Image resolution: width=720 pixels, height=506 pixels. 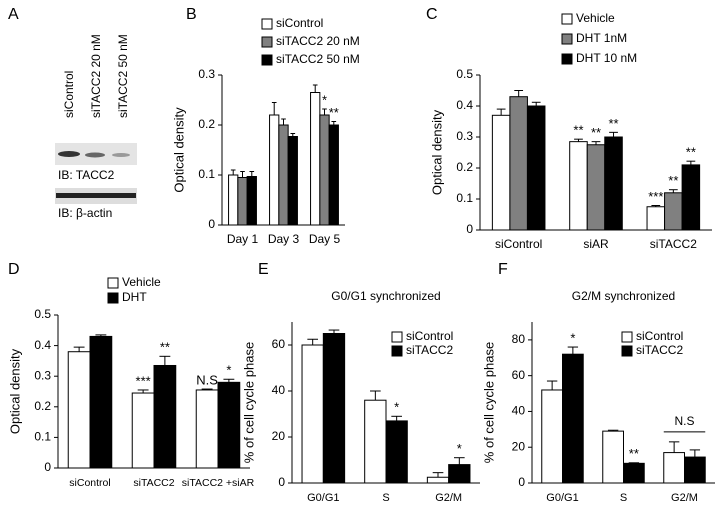 What do you see at coordinates (432, 14) in the screenshot?
I see `panel-letter: C` at bounding box center [432, 14].